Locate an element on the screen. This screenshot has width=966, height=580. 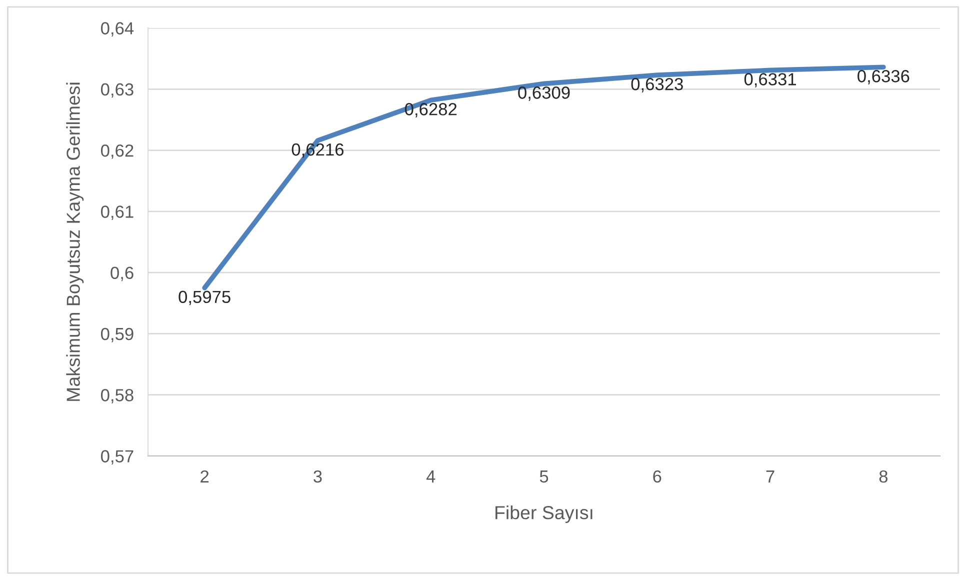
y-tick-label: 0,57 is located at coordinates (117, 457).